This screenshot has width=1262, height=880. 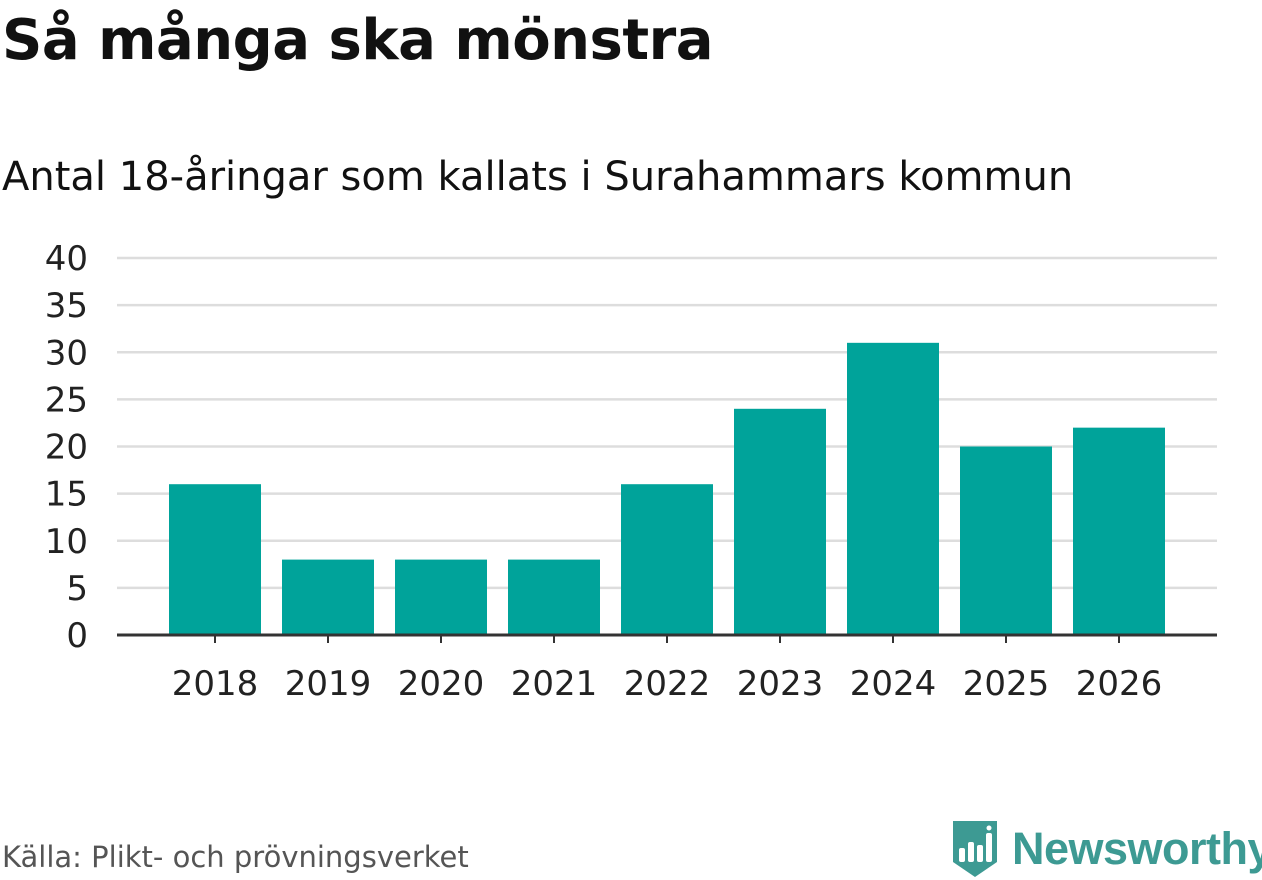 I want to click on brand-name: Newsworthy, so click(x=1137, y=848).